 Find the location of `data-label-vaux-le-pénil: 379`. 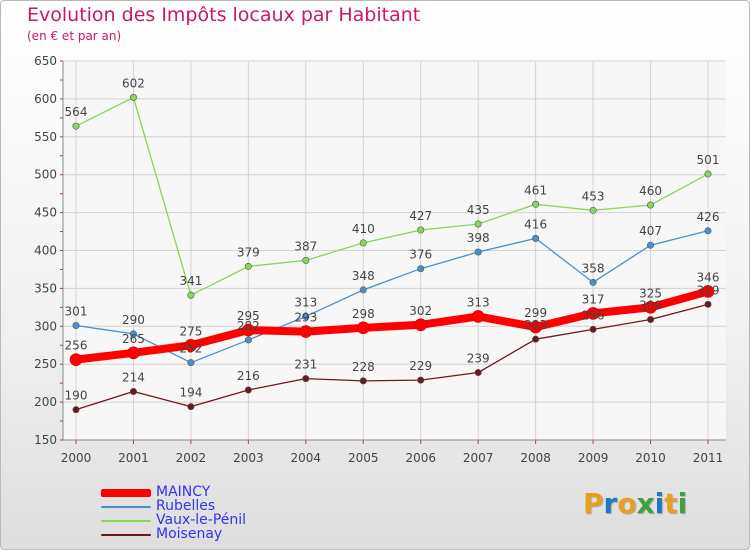

data-label-vaux-le-pénil: 379 is located at coordinates (248, 252).